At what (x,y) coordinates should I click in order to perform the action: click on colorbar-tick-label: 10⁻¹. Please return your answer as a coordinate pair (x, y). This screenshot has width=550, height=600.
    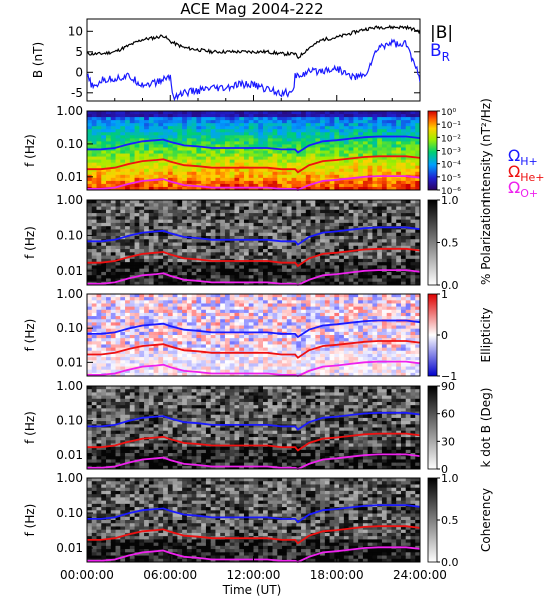
    Looking at the image, I should click on (451, 126).